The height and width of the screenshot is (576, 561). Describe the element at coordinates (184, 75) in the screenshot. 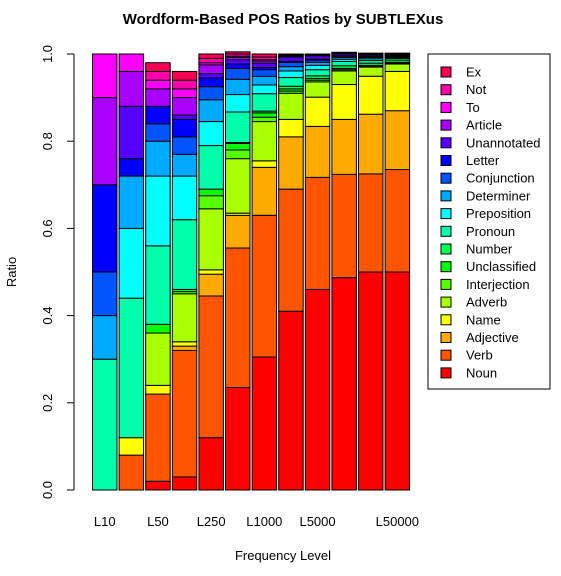

I see `bar-segment-l100-ex` at that location.